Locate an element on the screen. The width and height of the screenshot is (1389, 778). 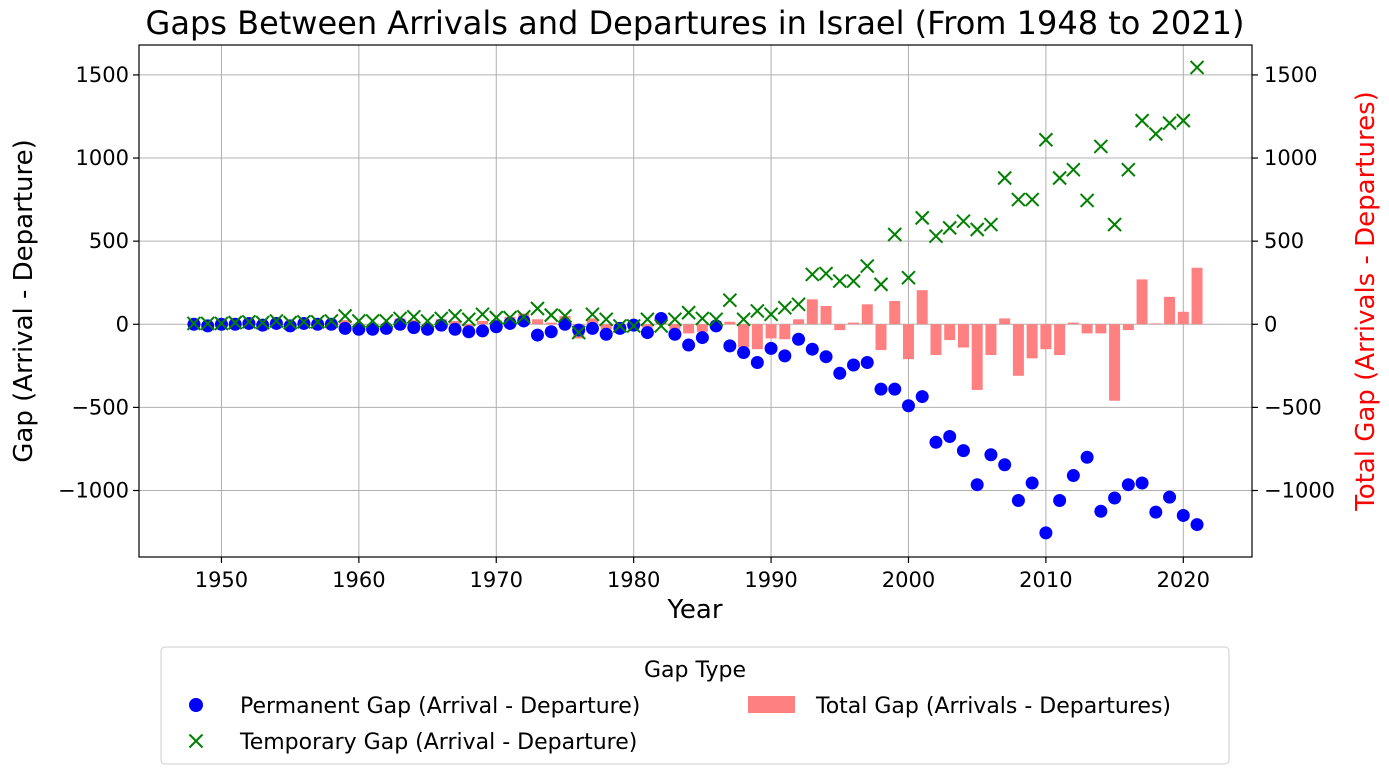
legend-frame is located at coordinates (695, 705).